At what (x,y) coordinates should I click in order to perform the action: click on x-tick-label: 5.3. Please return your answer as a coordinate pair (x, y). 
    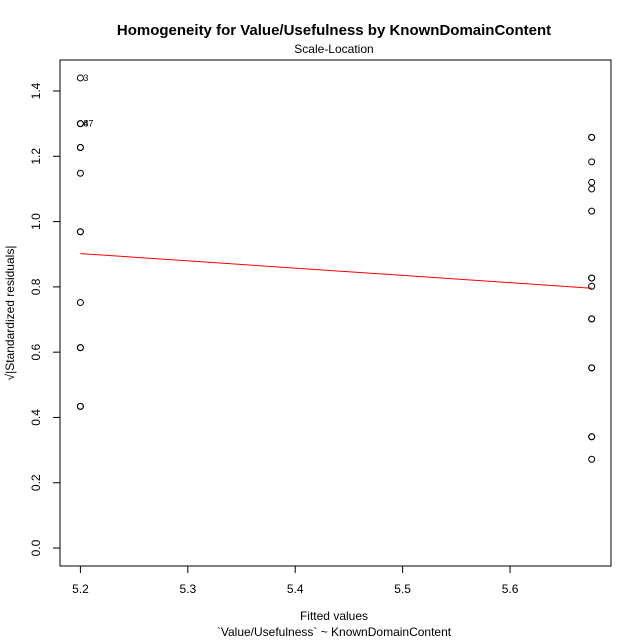
    Looking at the image, I should click on (187, 589).